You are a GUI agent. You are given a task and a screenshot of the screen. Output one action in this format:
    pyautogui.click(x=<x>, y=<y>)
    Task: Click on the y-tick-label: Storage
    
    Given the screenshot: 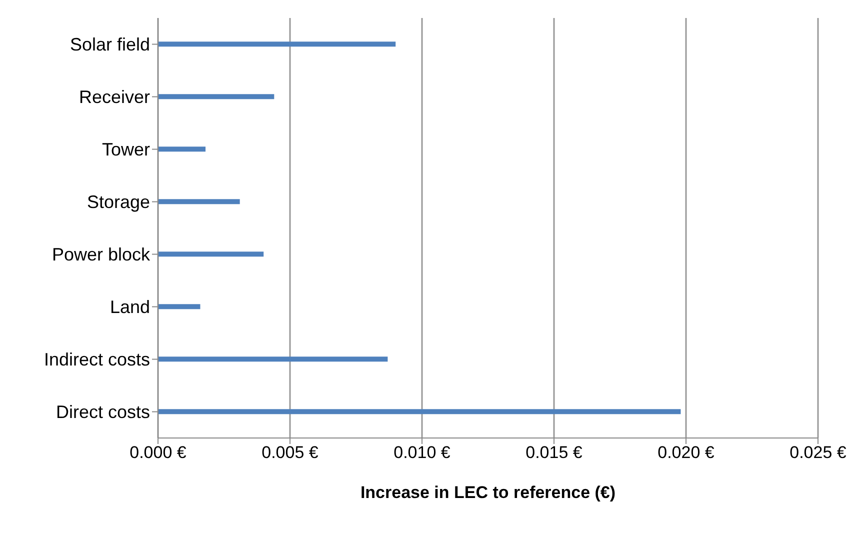 What is the action you would take?
    pyautogui.click(x=118, y=202)
    